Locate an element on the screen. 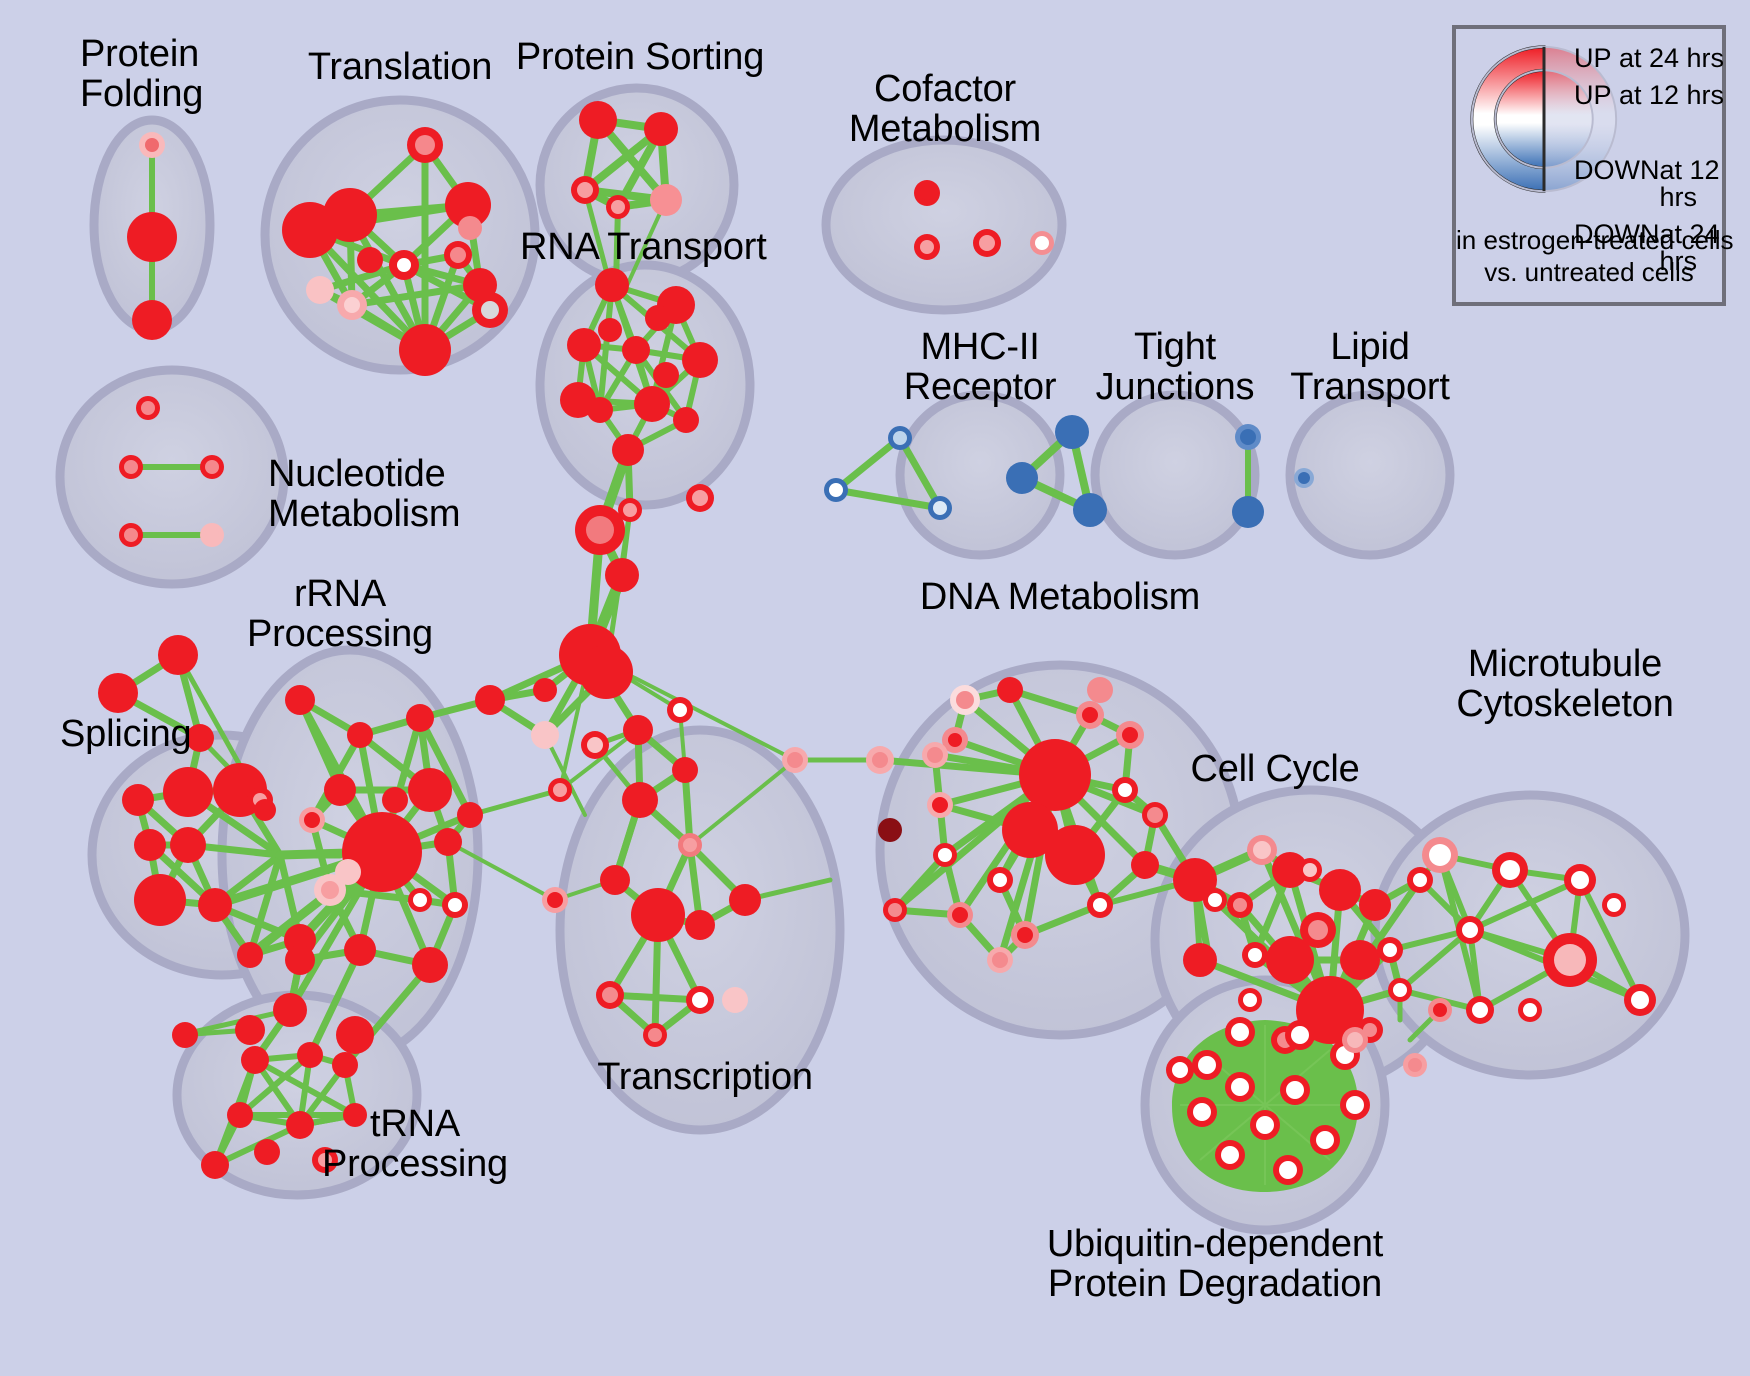 This screenshot has width=1750, height=1376. cluster-label-protein-folding: Protein Folding is located at coordinates (142, 74).